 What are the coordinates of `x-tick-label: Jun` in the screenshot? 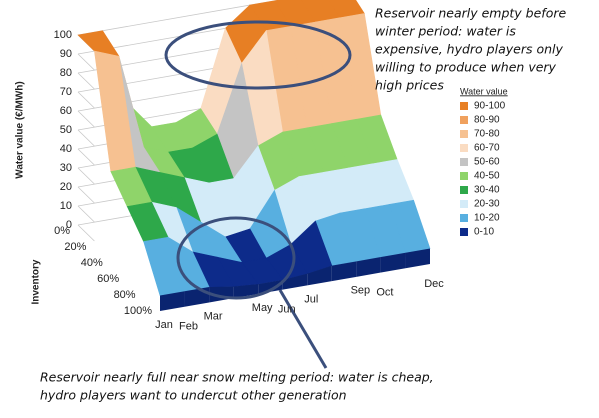 It's located at (287, 310).